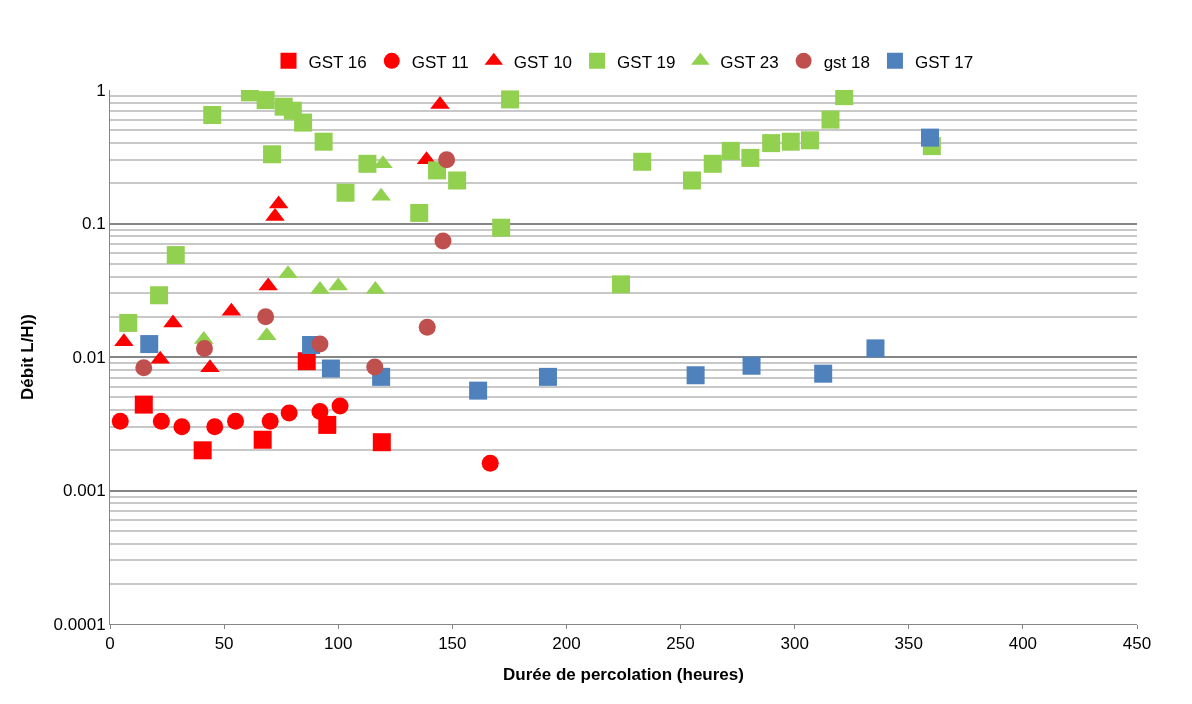 Image resolution: width=1192 pixels, height=704 pixels. What do you see at coordinates (749, 62) in the screenshot?
I see `legend-label: GST 23` at bounding box center [749, 62].